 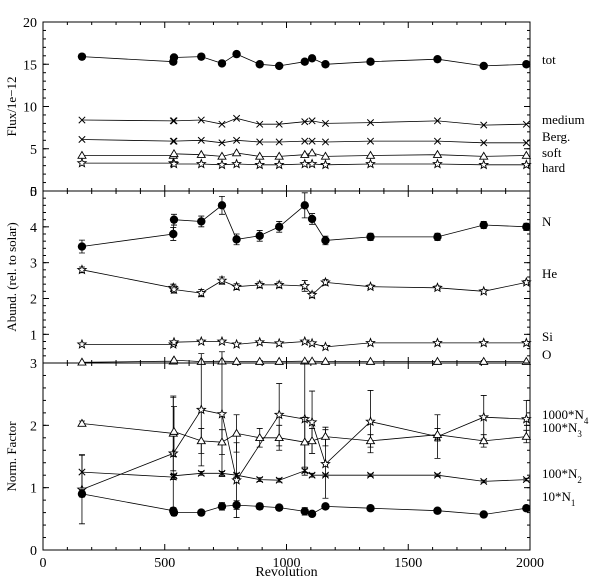 What do you see at coordinates (11, 106) in the screenshot?
I see `y-axis-label: Flux/1e−12` at bounding box center [11, 106].